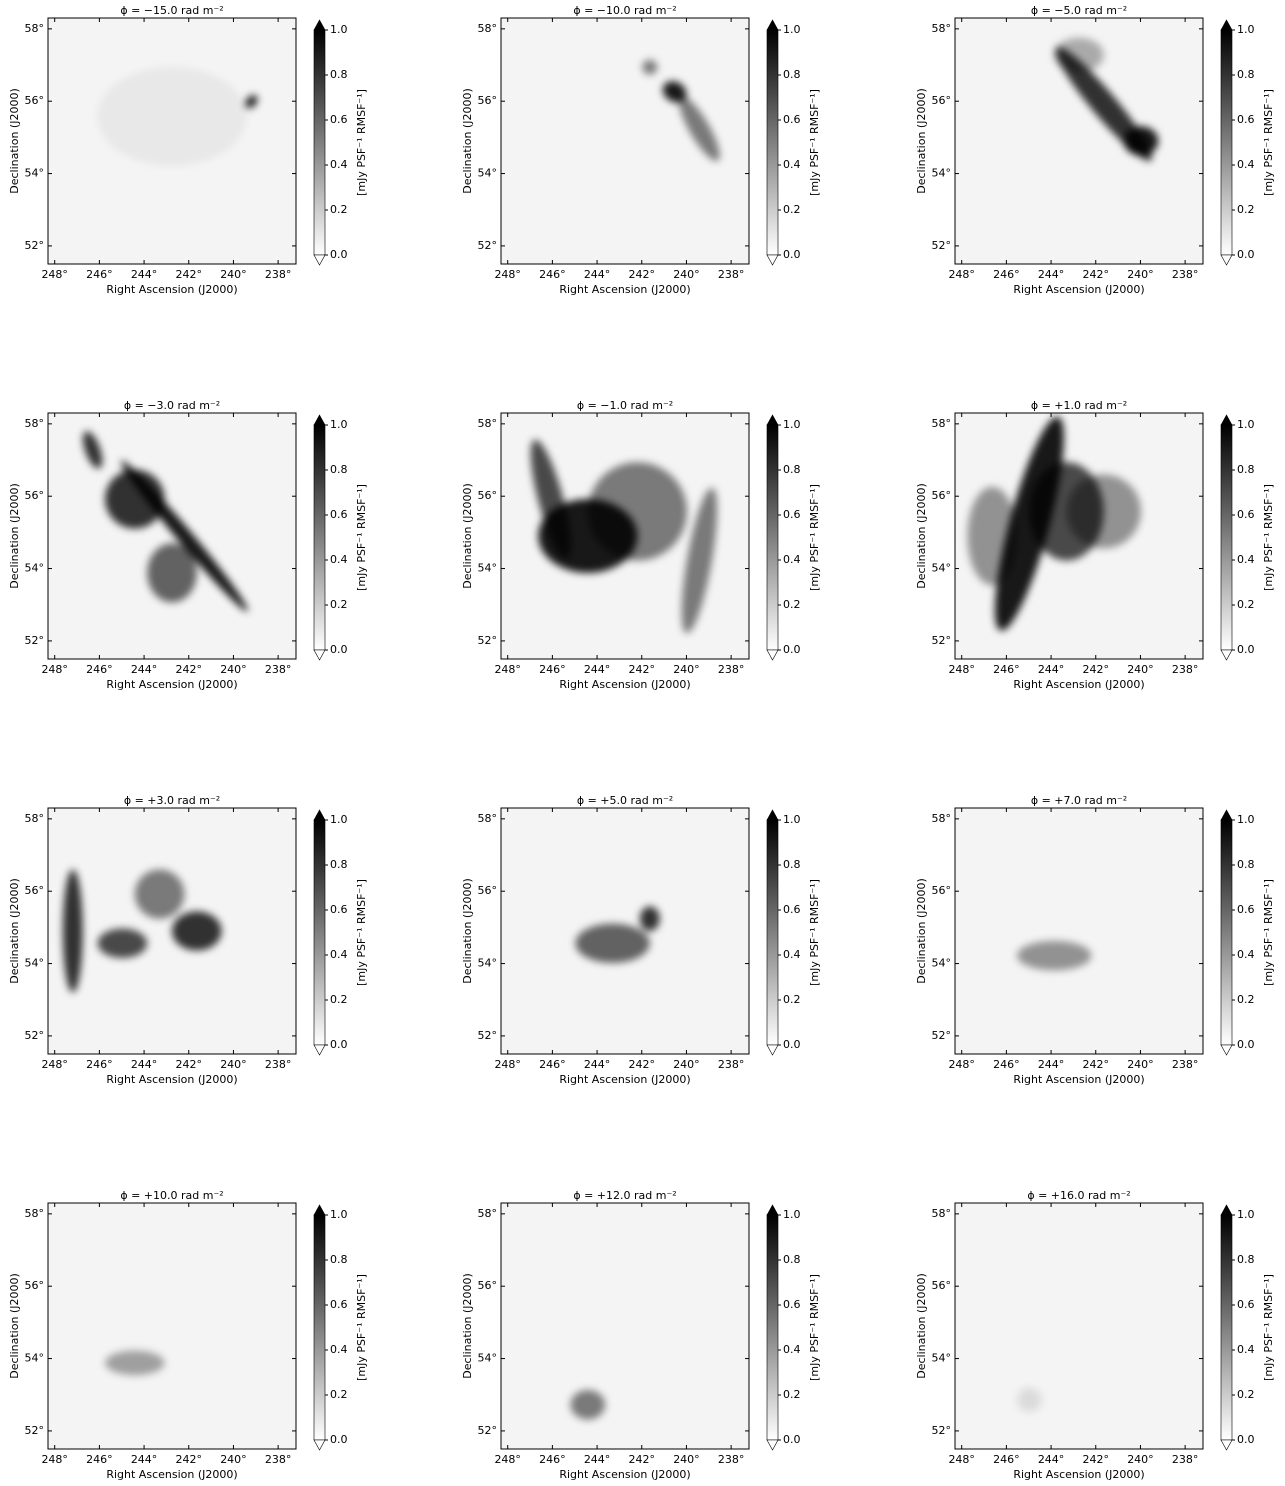  What do you see at coordinates (1051, 1459) in the screenshot?
I see `x-tick-label: 244°` at bounding box center [1051, 1459].